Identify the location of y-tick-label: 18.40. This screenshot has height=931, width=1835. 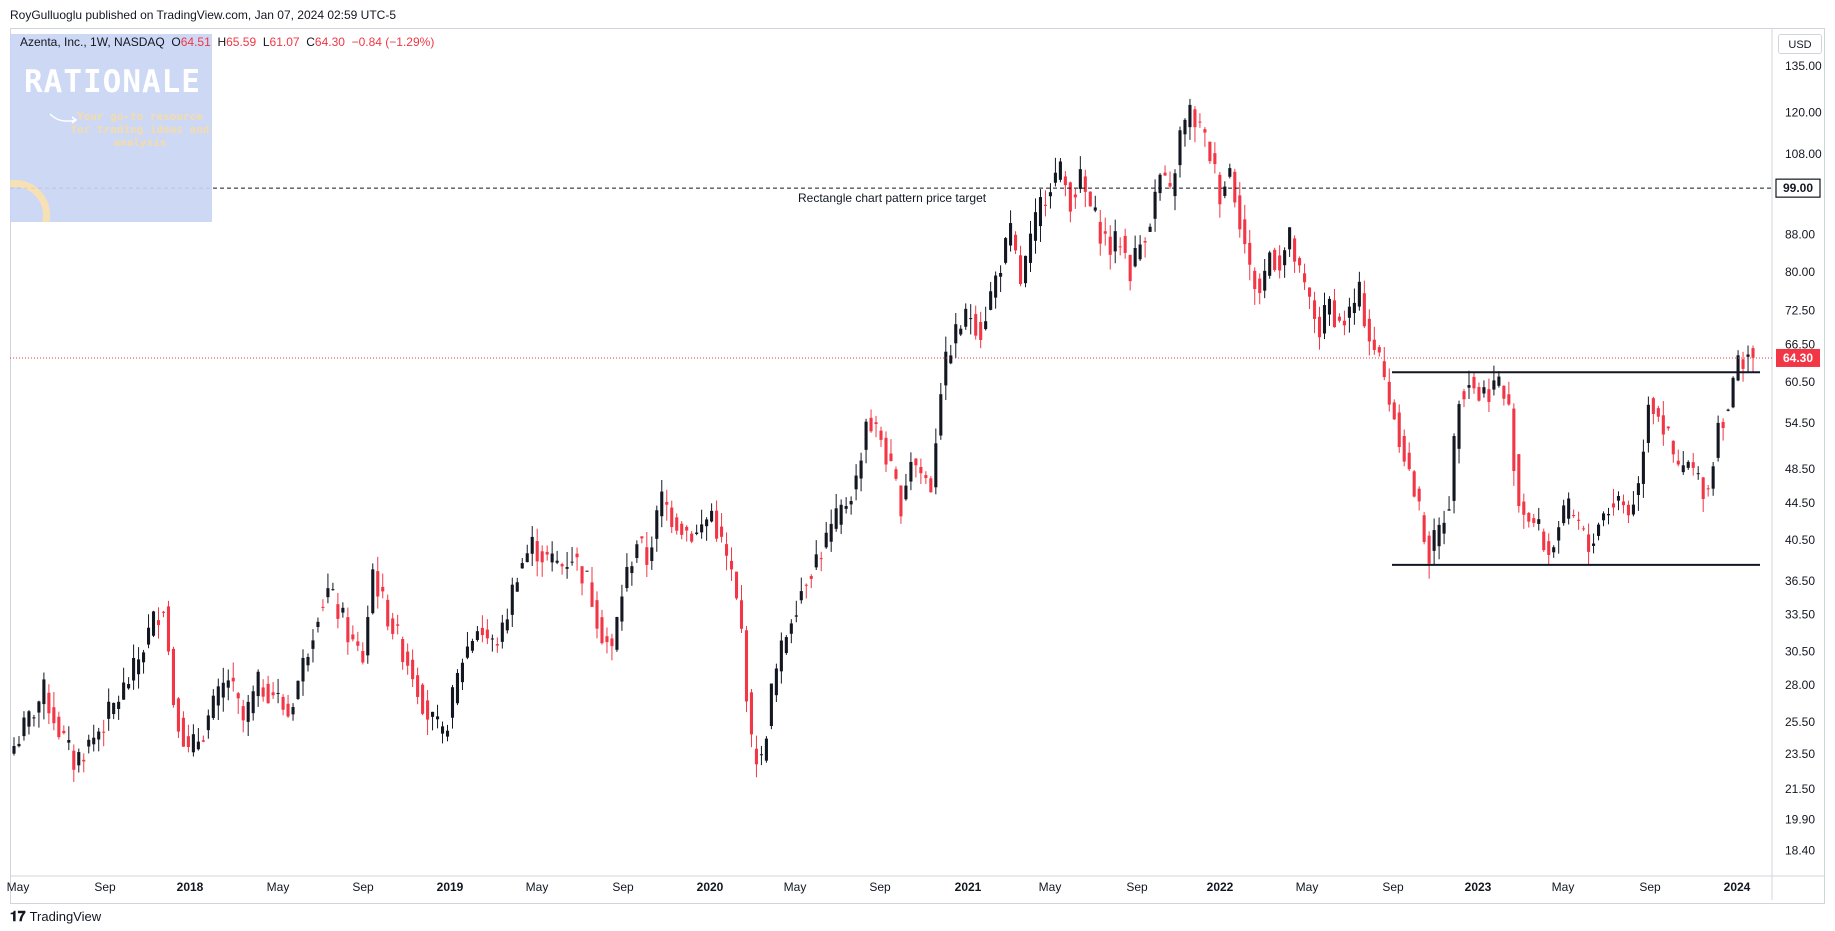
(1800, 850).